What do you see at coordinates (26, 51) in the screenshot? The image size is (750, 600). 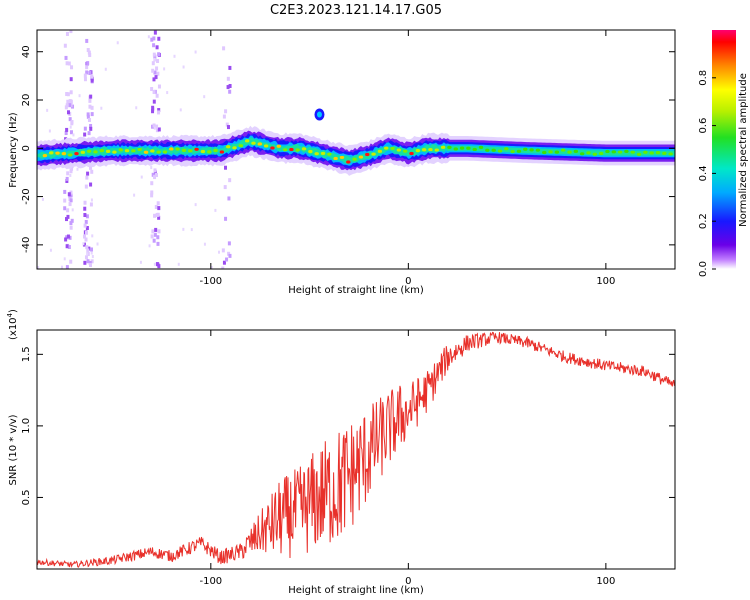 I see `spectrogram-y-tick-label: 40` at bounding box center [26, 51].